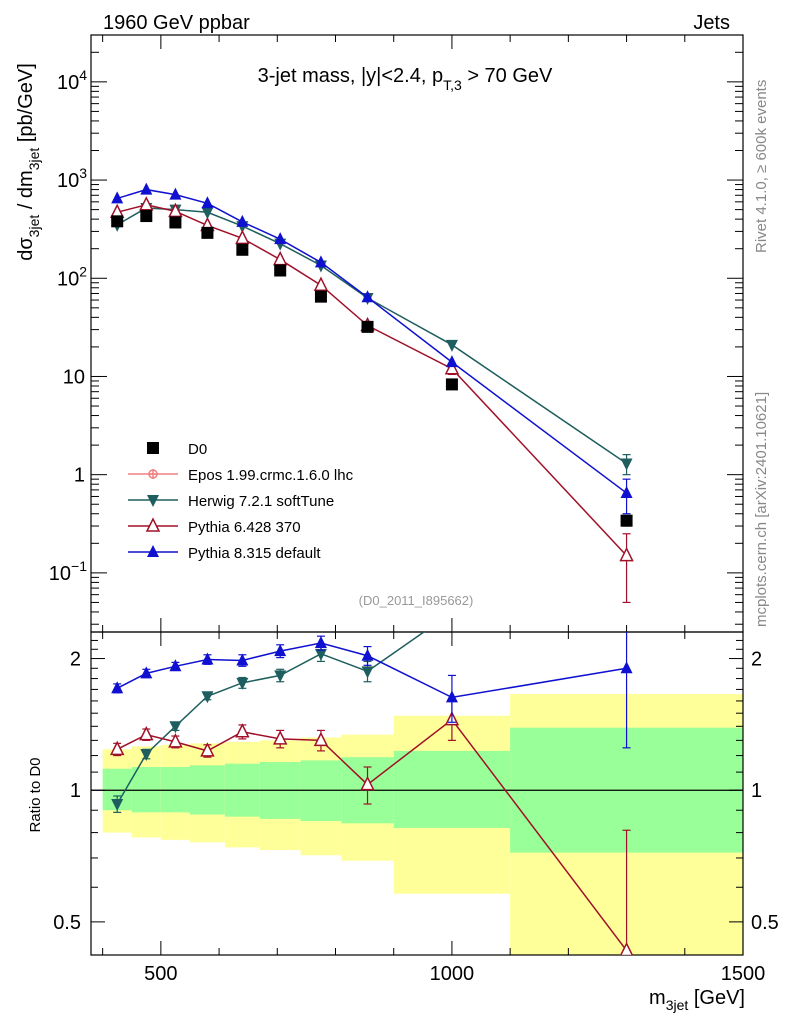 The image size is (786, 1024). Describe the element at coordinates (372, 834) in the screenshot. I see `ratio-series-pythia6-line` at that location.